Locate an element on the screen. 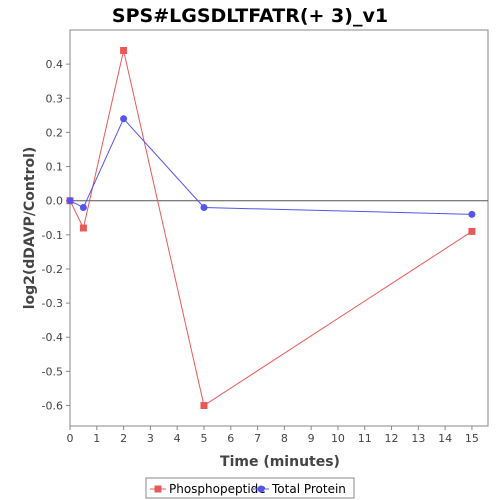 The height and width of the screenshot is (500, 500). x-tick-label: 0 is located at coordinates (70, 438).